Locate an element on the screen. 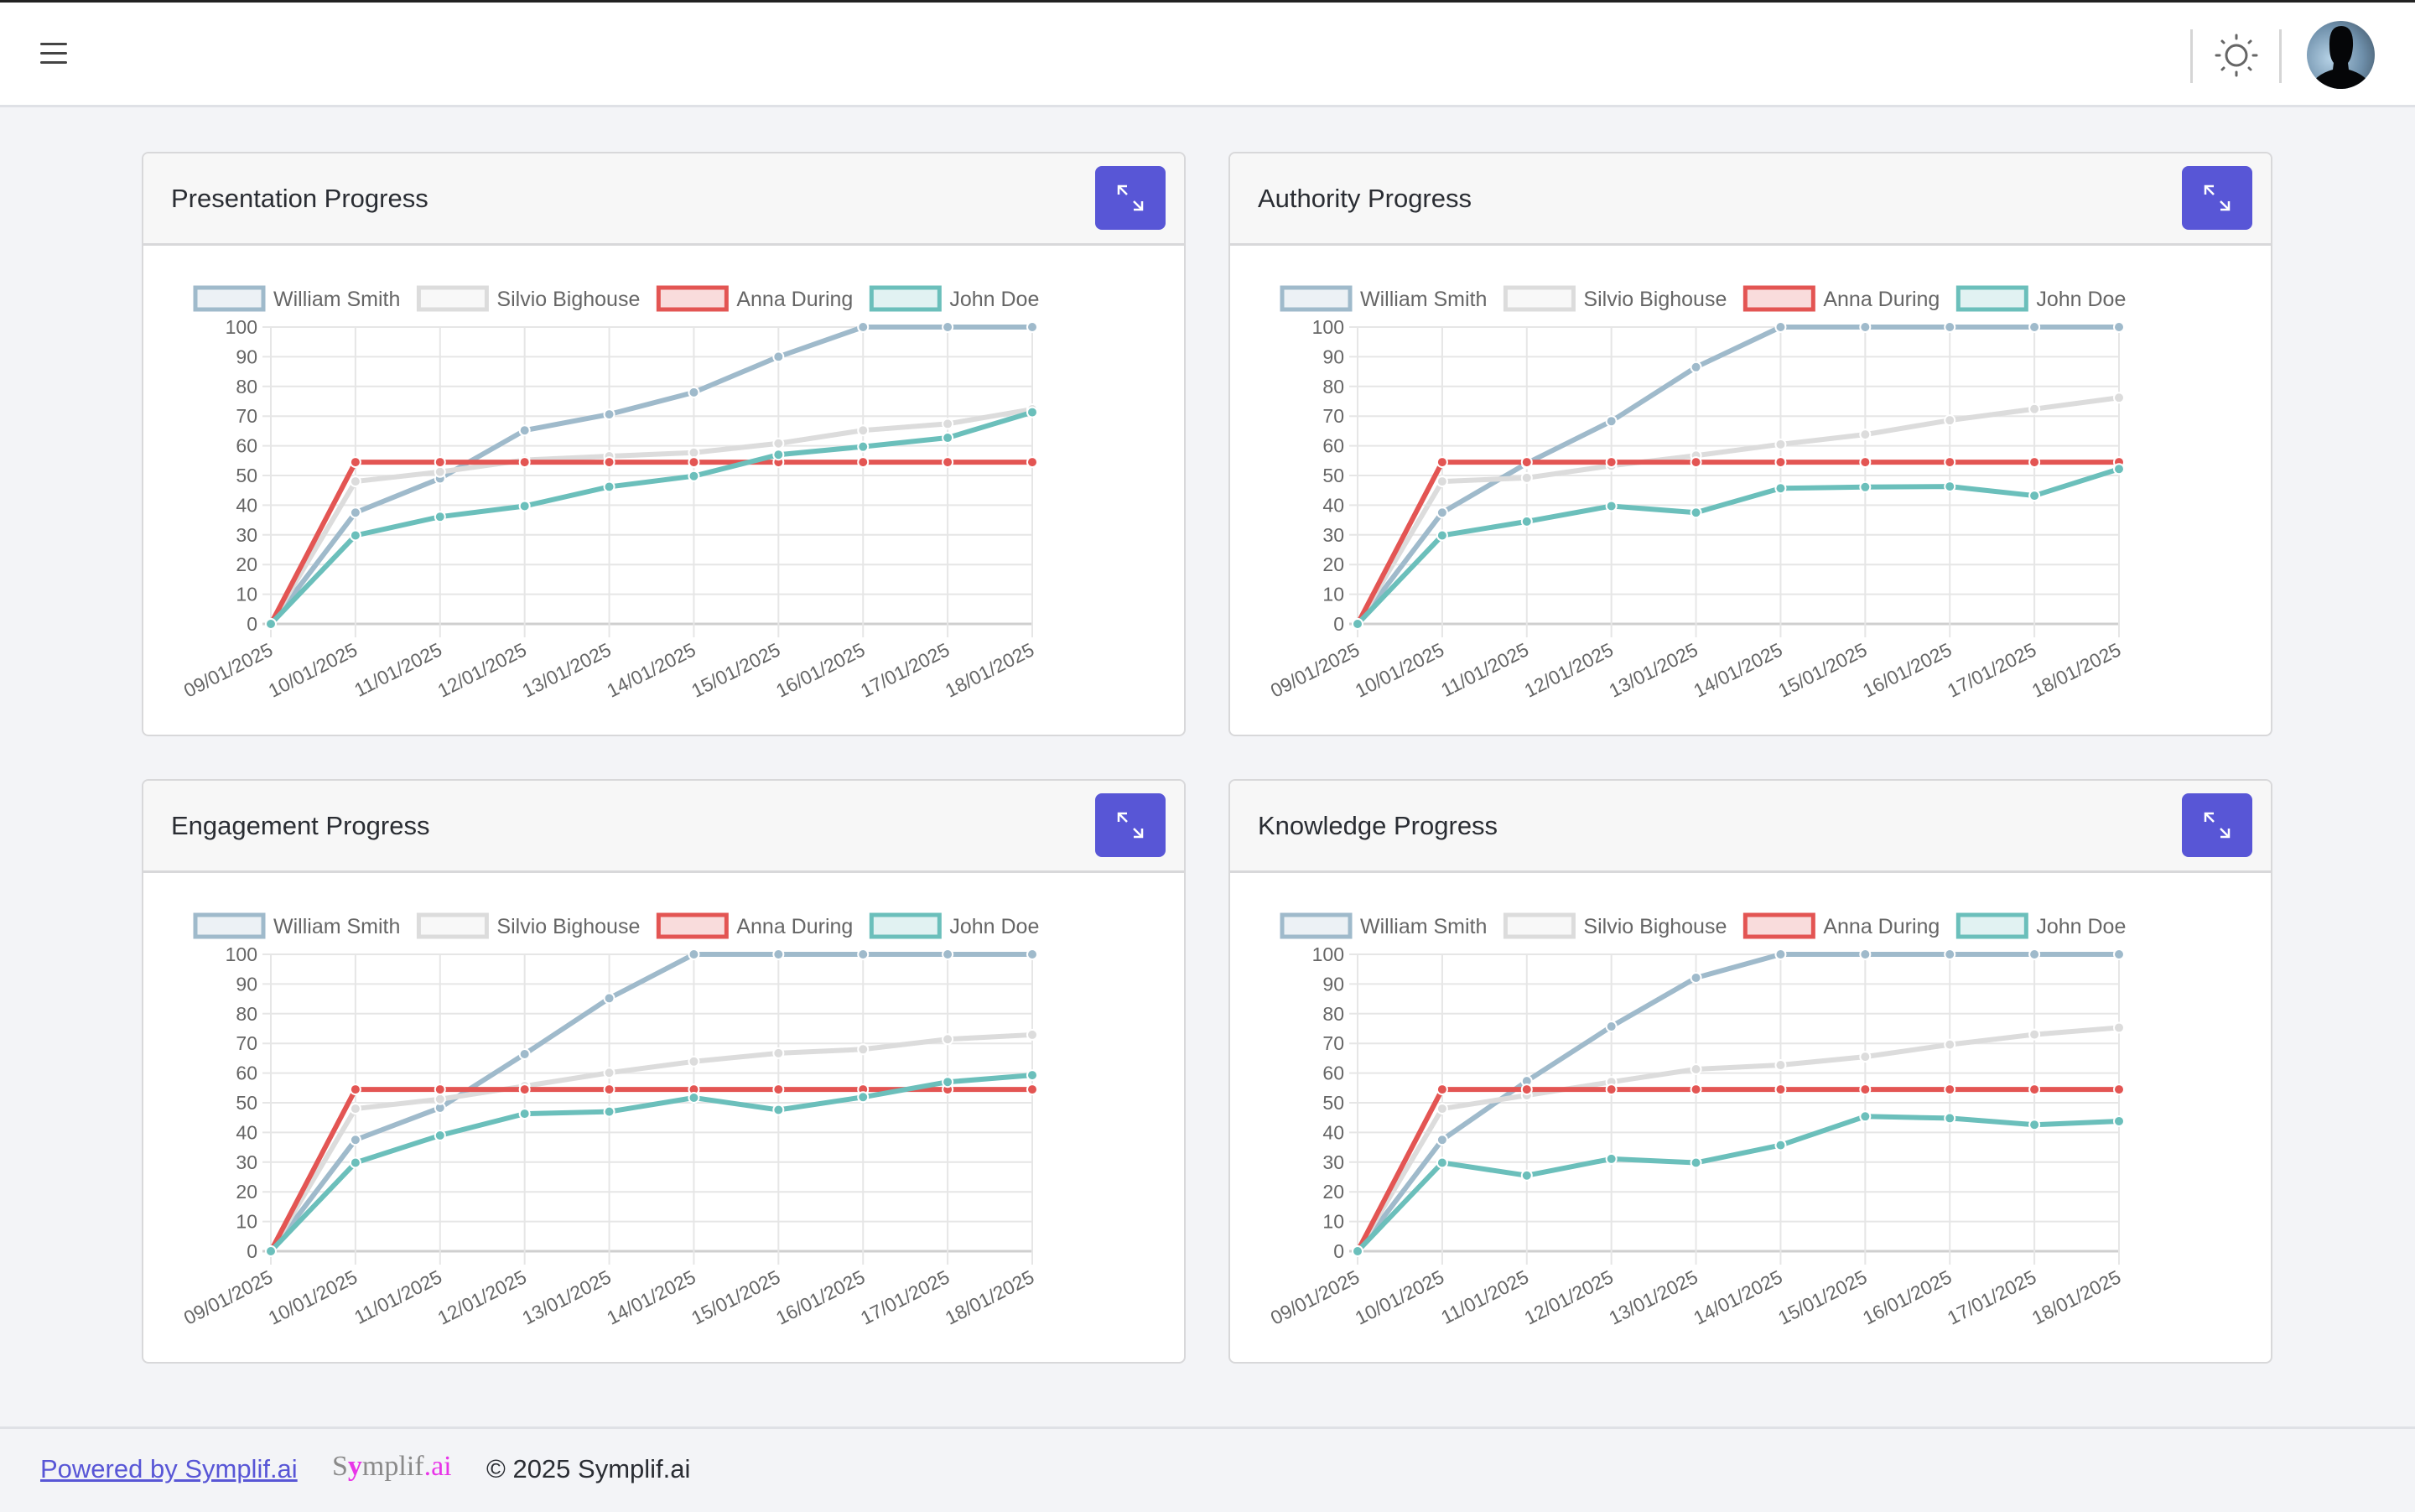 Image resolution: width=2415 pixels, height=1512 pixels. sun-icon is located at coordinates (2236, 55).